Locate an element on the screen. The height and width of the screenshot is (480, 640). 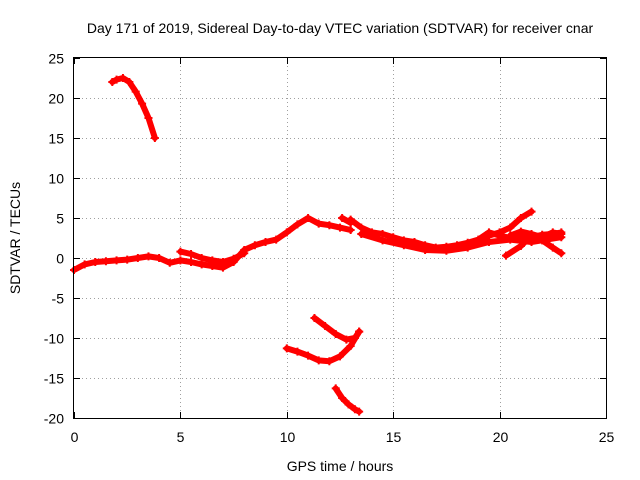
y-tick-label: 0 is located at coordinates (60, 259).